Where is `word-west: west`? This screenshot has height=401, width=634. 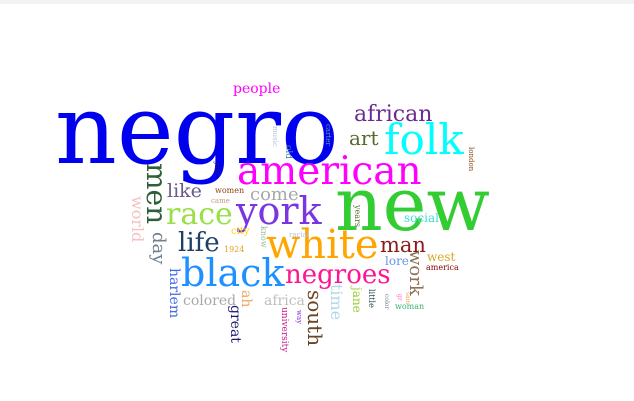 word-west: west is located at coordinates (441, 257).